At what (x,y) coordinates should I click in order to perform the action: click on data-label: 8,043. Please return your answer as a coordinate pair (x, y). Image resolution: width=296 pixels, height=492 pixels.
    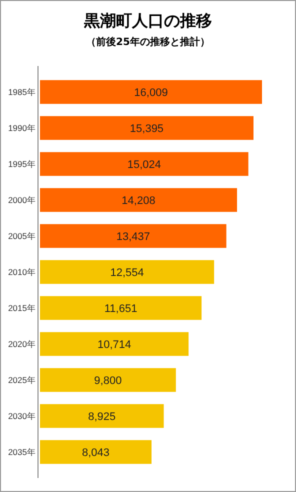
    Looking at the image, I should click on (96, 452).